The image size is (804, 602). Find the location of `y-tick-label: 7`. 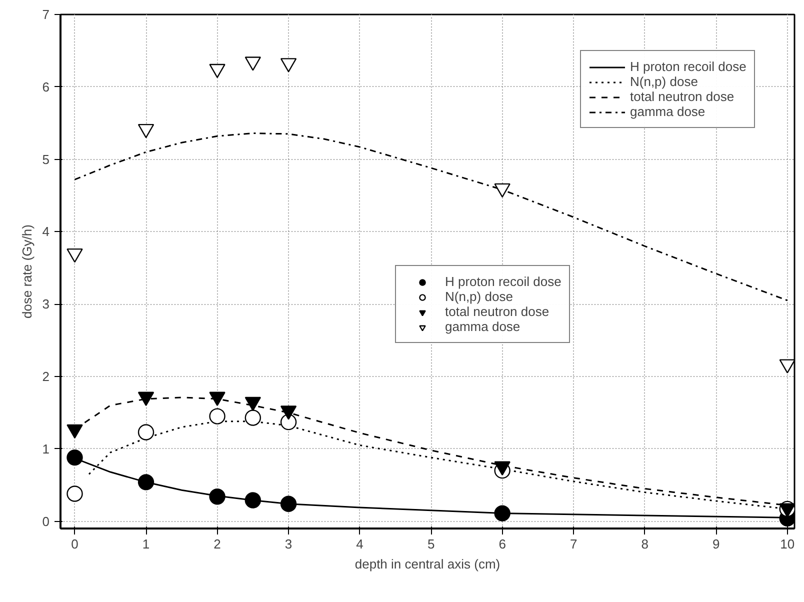

y-tick-label: 7 is located at coordinates (46, 14).